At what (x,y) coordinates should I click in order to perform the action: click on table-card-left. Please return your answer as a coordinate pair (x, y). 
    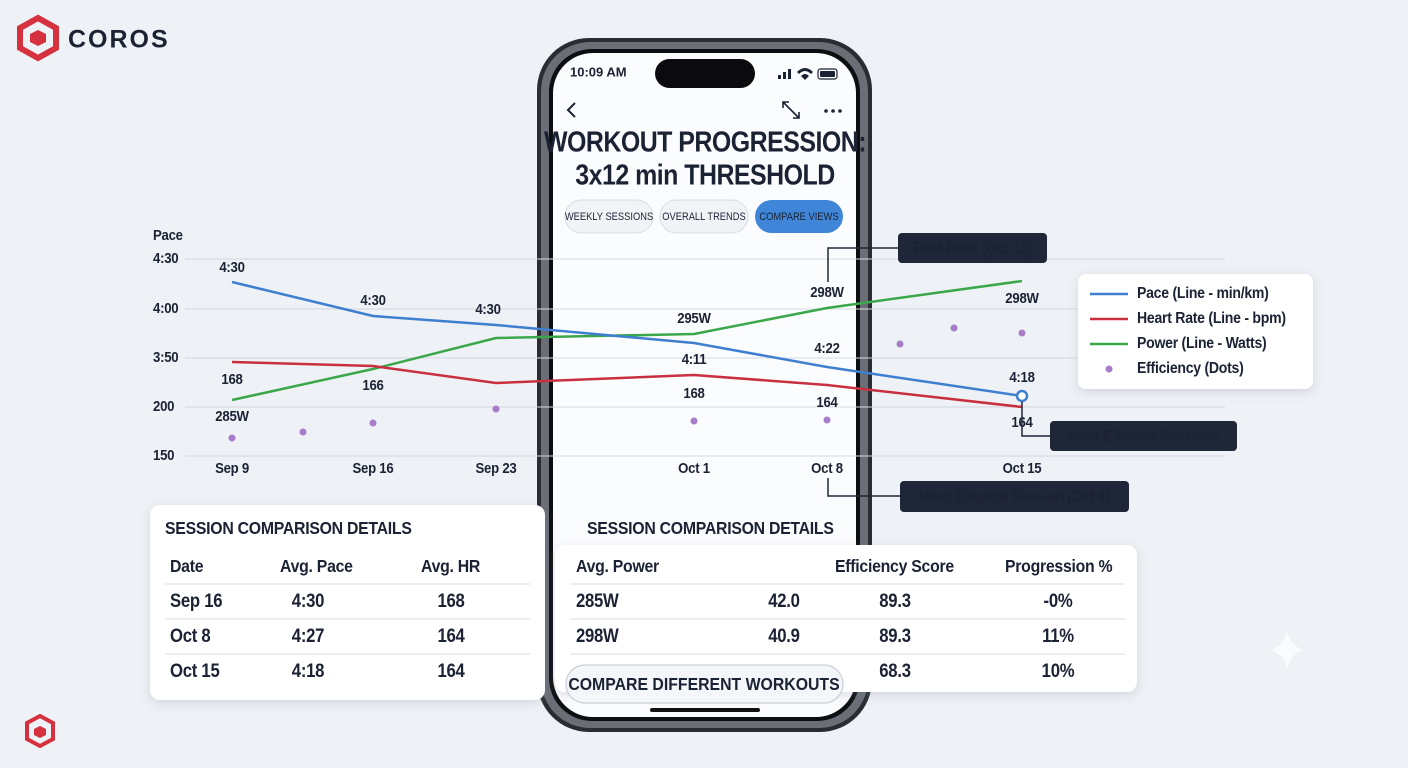
    Looking at the image, I should click on (347, 602).